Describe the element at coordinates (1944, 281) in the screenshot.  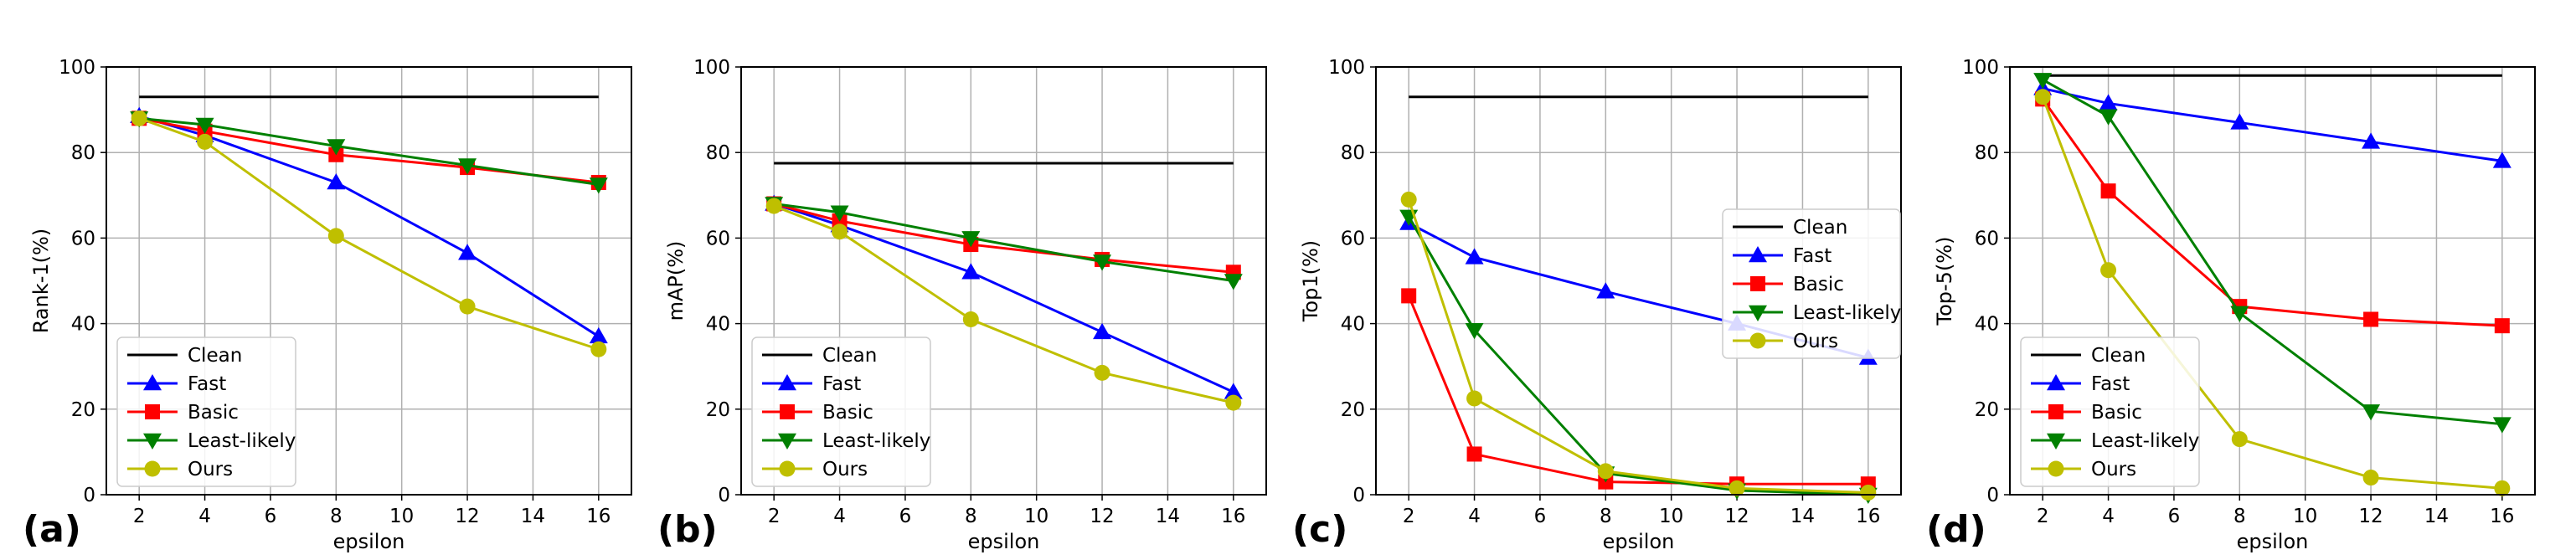
I see `y-axis-label: Top-5(%)` at that location.